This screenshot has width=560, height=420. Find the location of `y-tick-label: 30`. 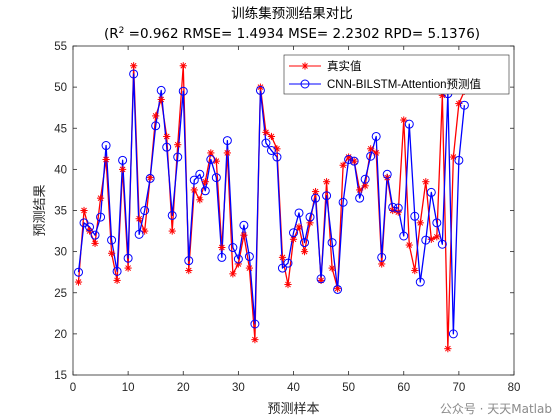

y-tick-label: 30 is located at coordinates (60, 253).